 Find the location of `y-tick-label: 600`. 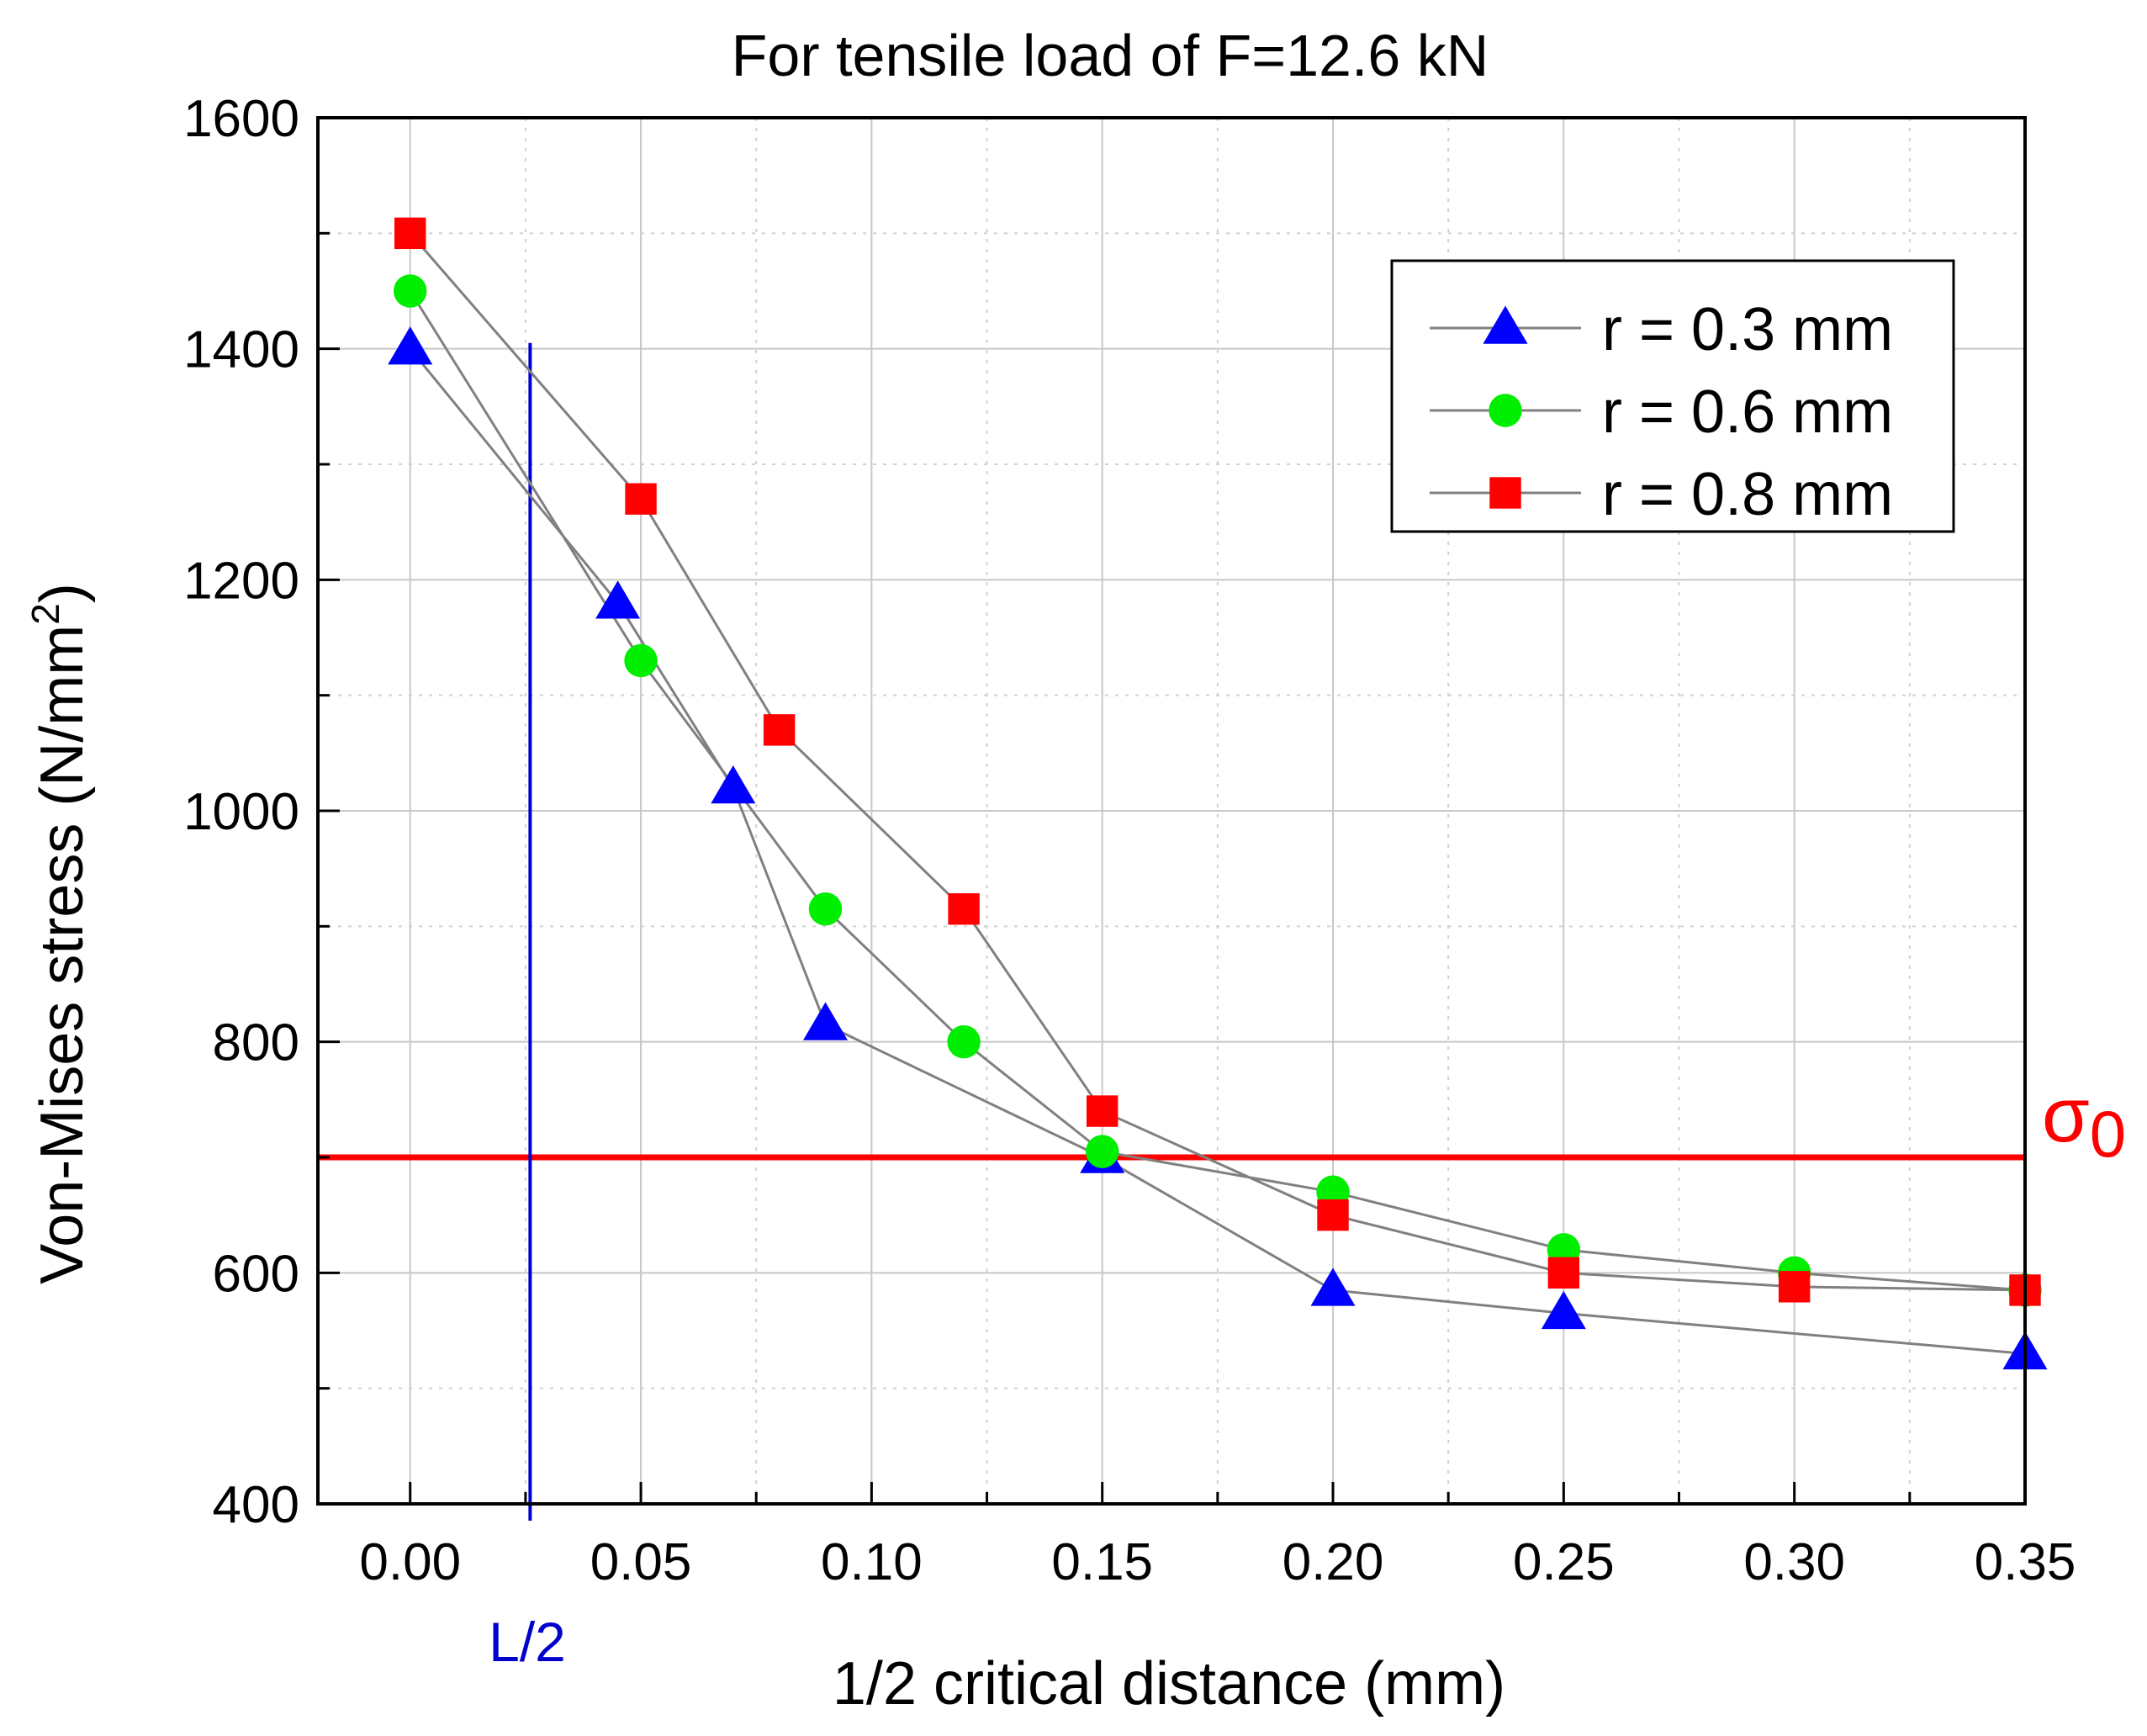

y-tick-label: 600 is located at coordinates (256, 1274).